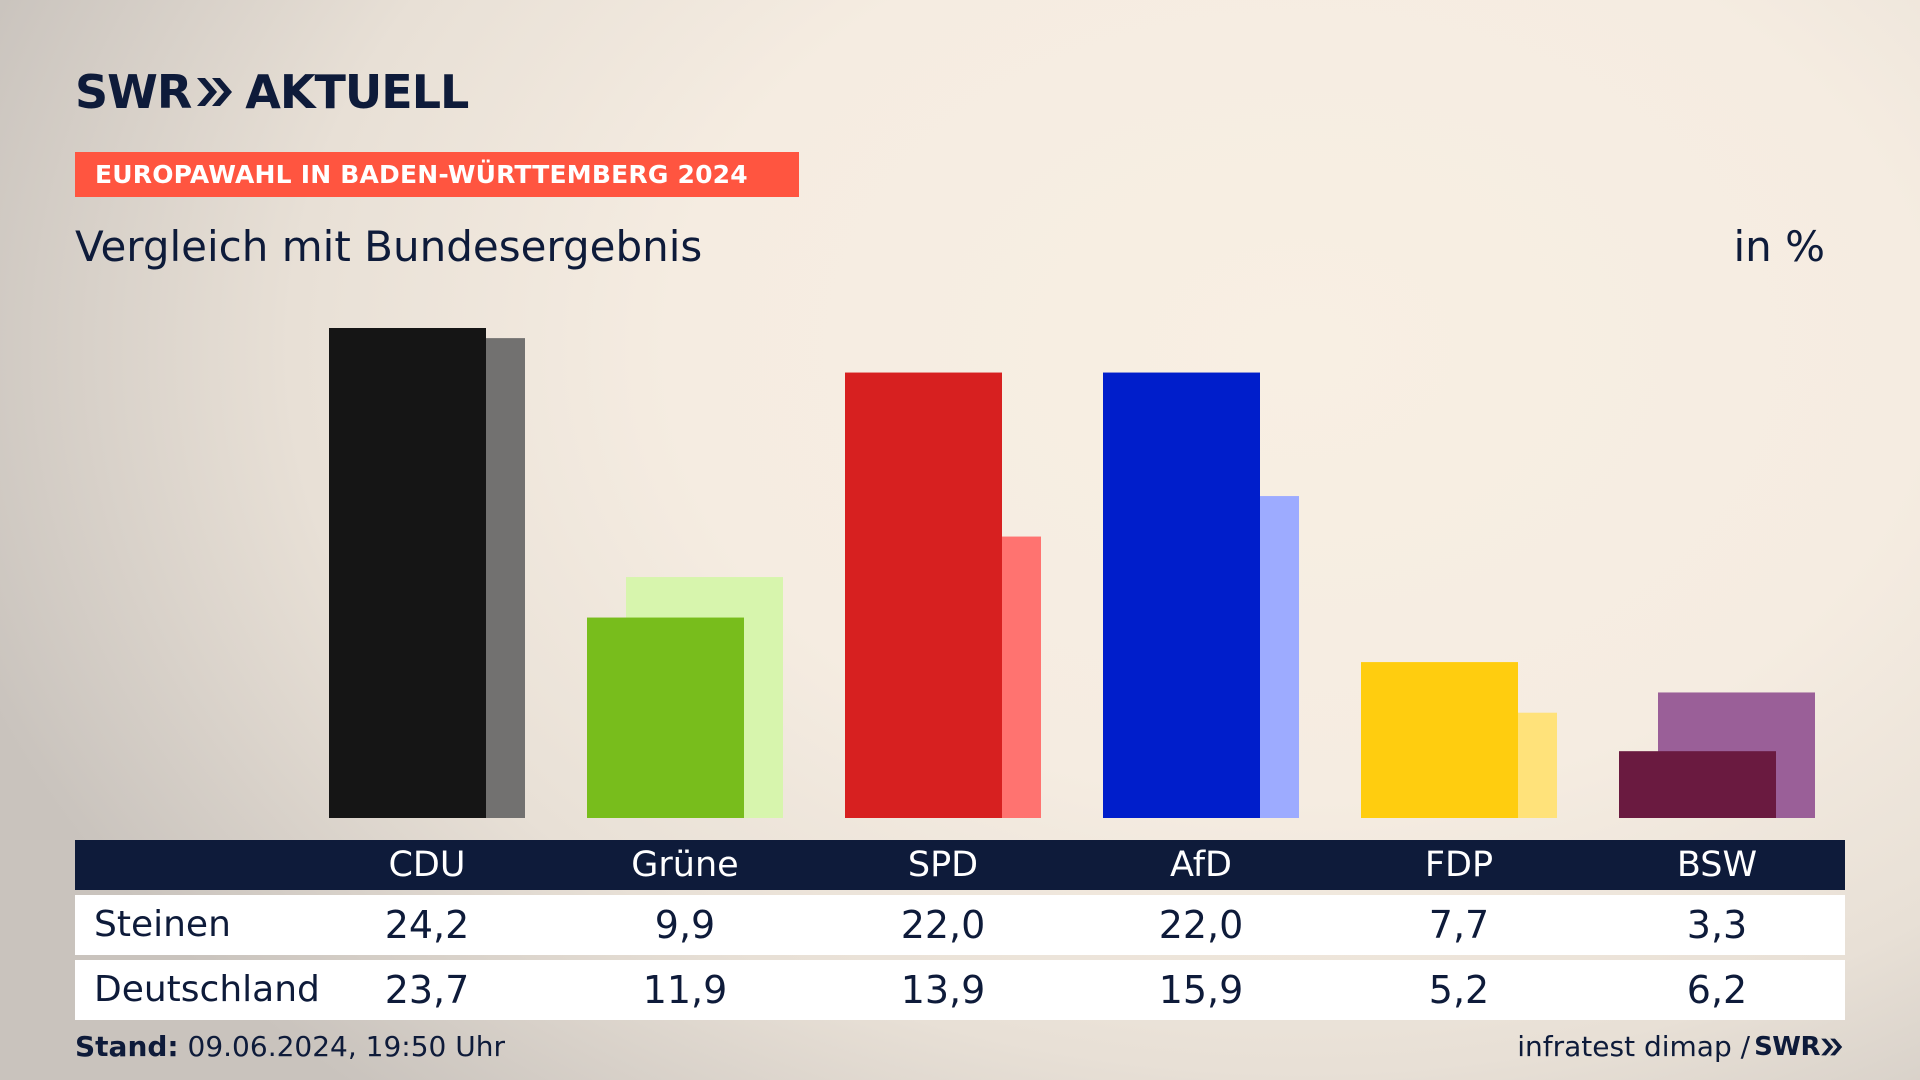 The height and width of the screenshot is (1080, 1920). What do you see at coordinates (1181, 595) in the screenshot?
I see `bar-afd-steinen` at bounding box center [1181, 595].